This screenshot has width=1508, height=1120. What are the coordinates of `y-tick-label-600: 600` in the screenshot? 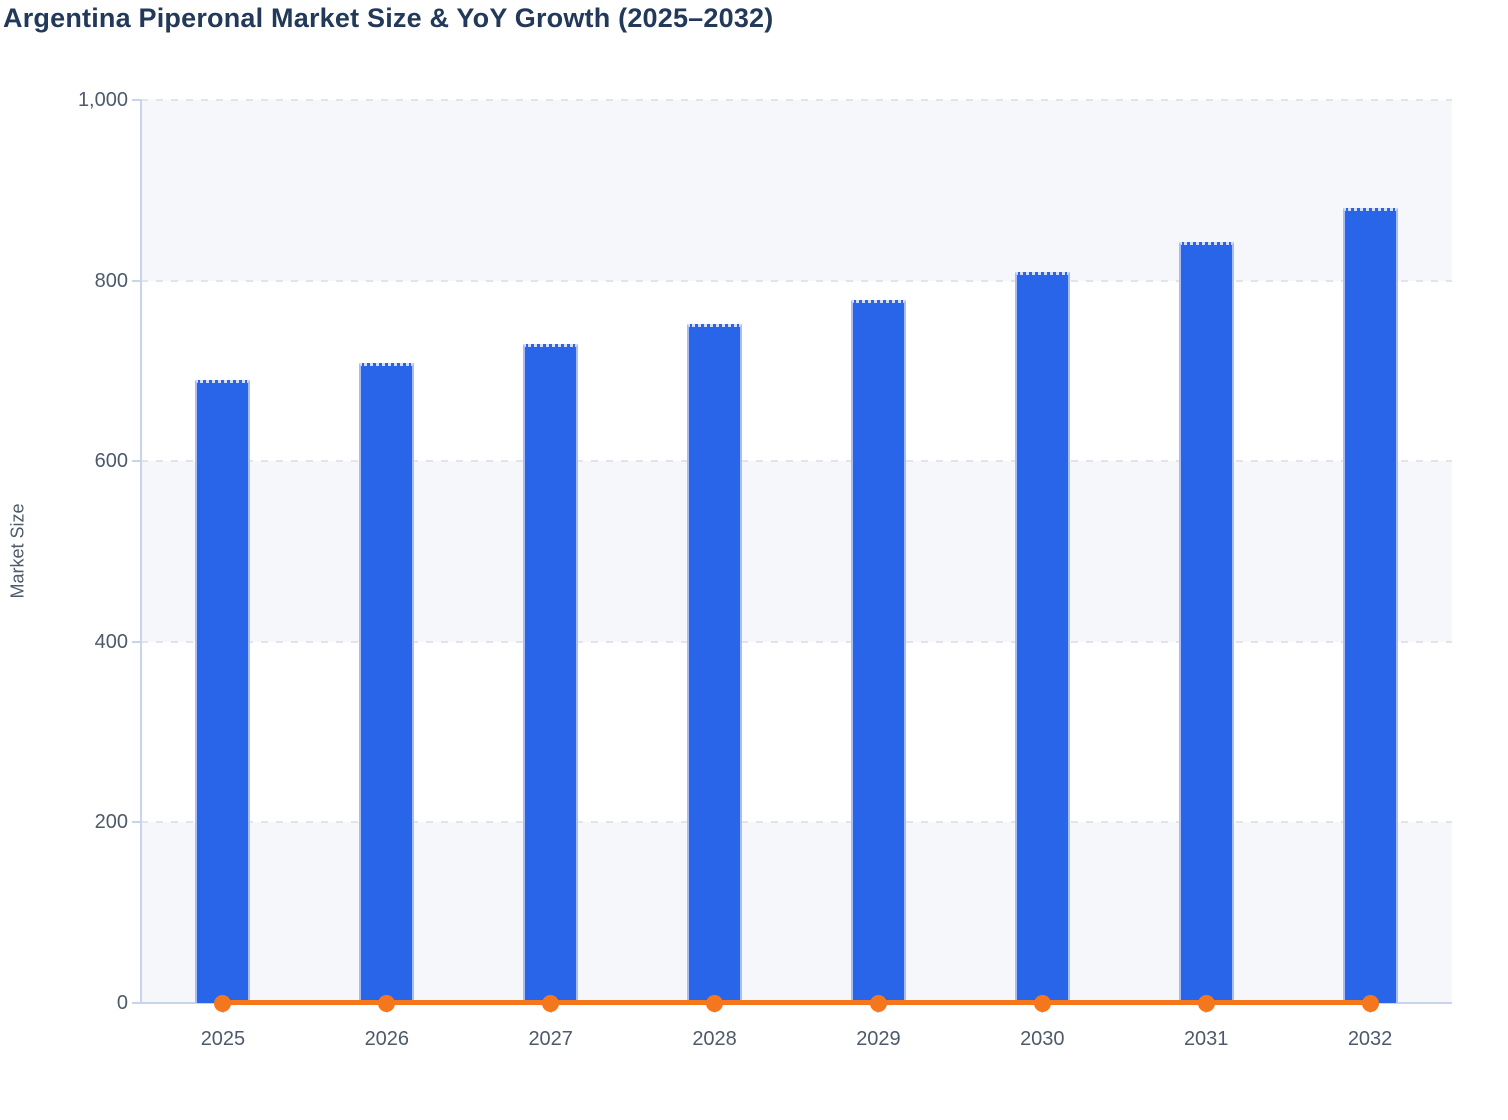 It's located at (111, 461).